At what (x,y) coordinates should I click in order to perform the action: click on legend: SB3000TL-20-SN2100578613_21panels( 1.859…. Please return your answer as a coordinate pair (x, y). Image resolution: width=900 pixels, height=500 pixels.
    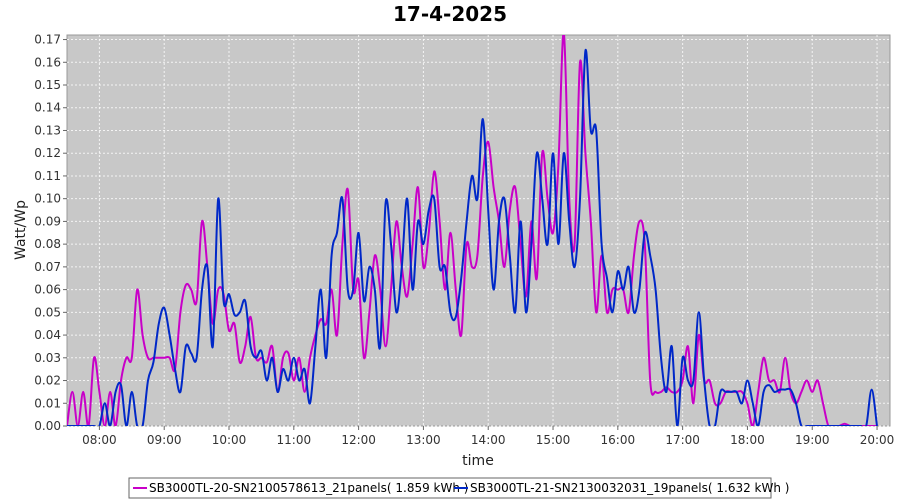
    Looking at the image, I should click on (461, 488).